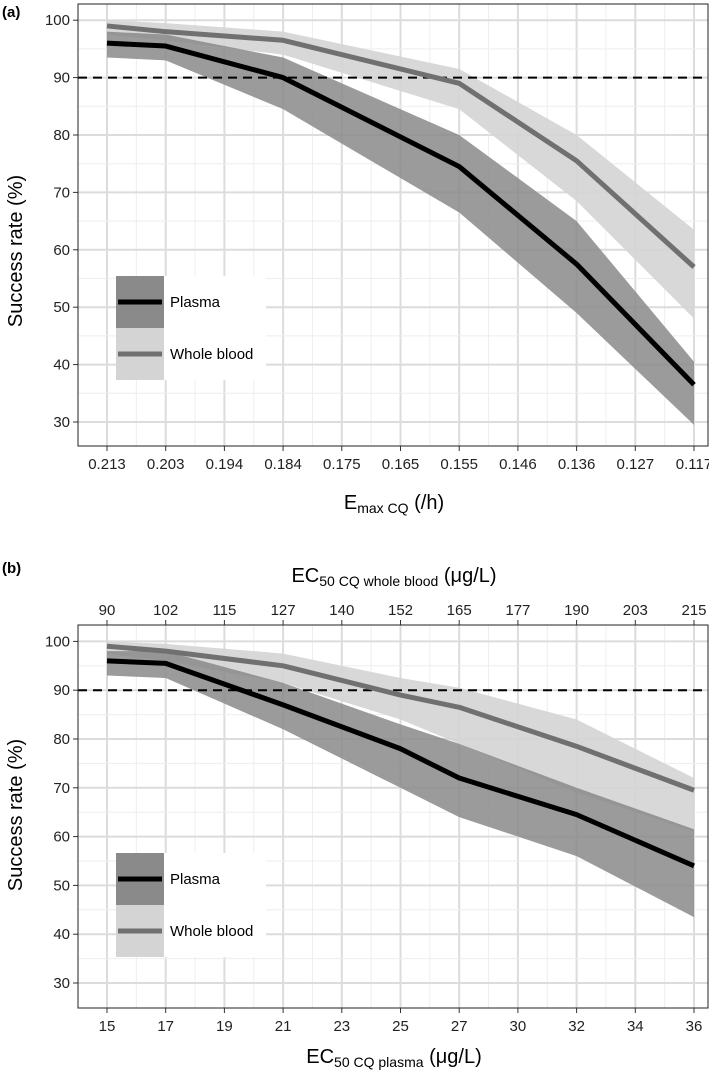 The image size is (709, 1072). I want to click on panel-b-label: (b), so click(11, 568).